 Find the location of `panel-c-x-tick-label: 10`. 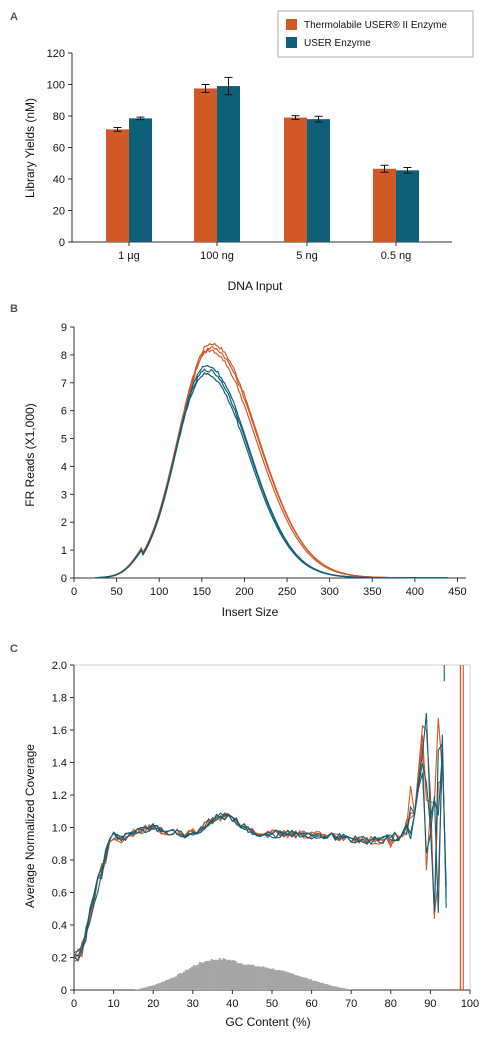

panel-c-x-tick-label: 10 is located at coordinates (113, 1004).